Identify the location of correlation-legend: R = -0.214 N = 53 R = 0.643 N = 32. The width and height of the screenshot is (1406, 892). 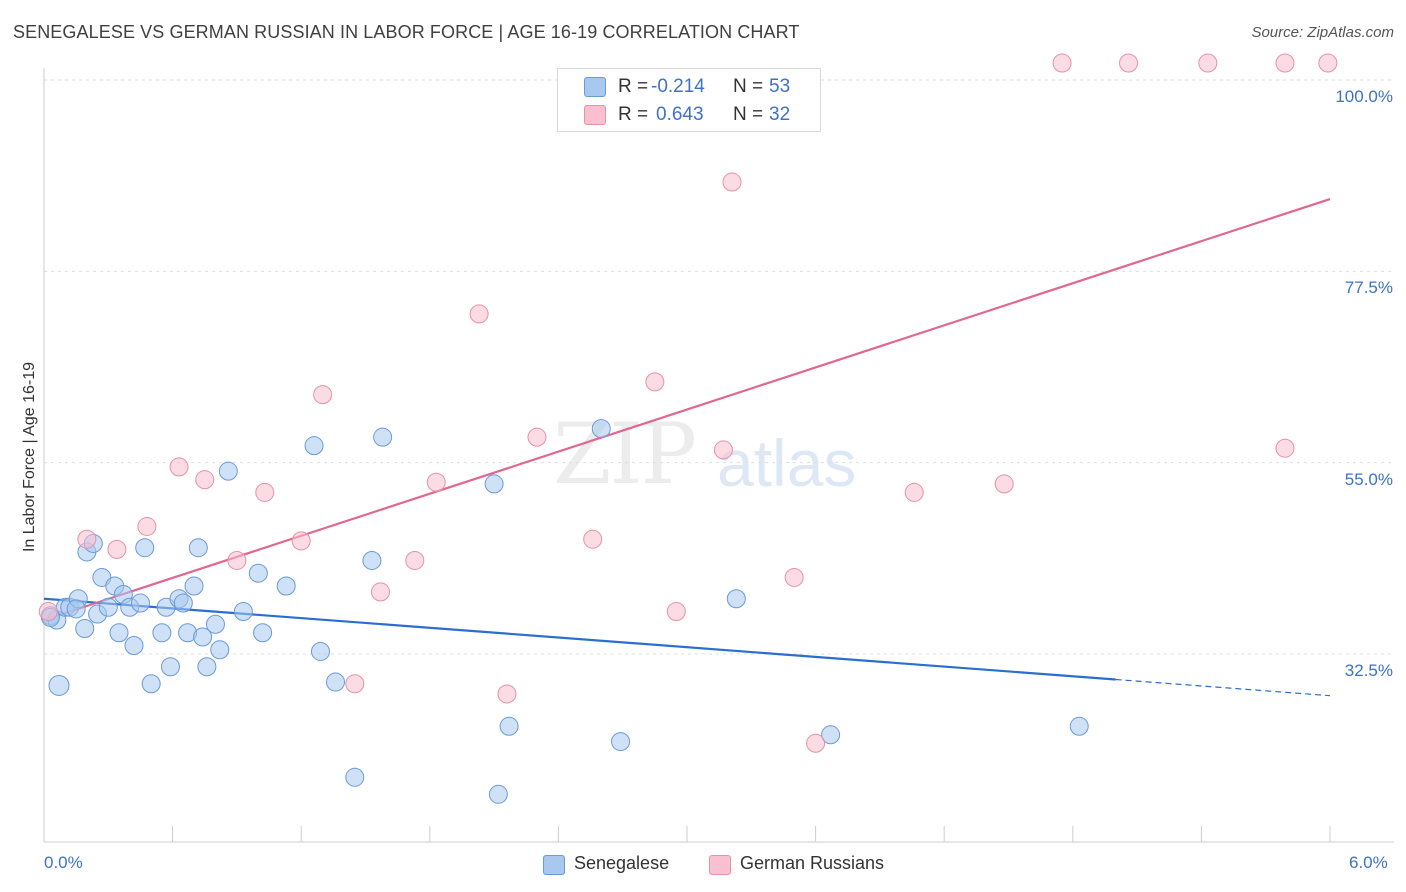
(689, 100).